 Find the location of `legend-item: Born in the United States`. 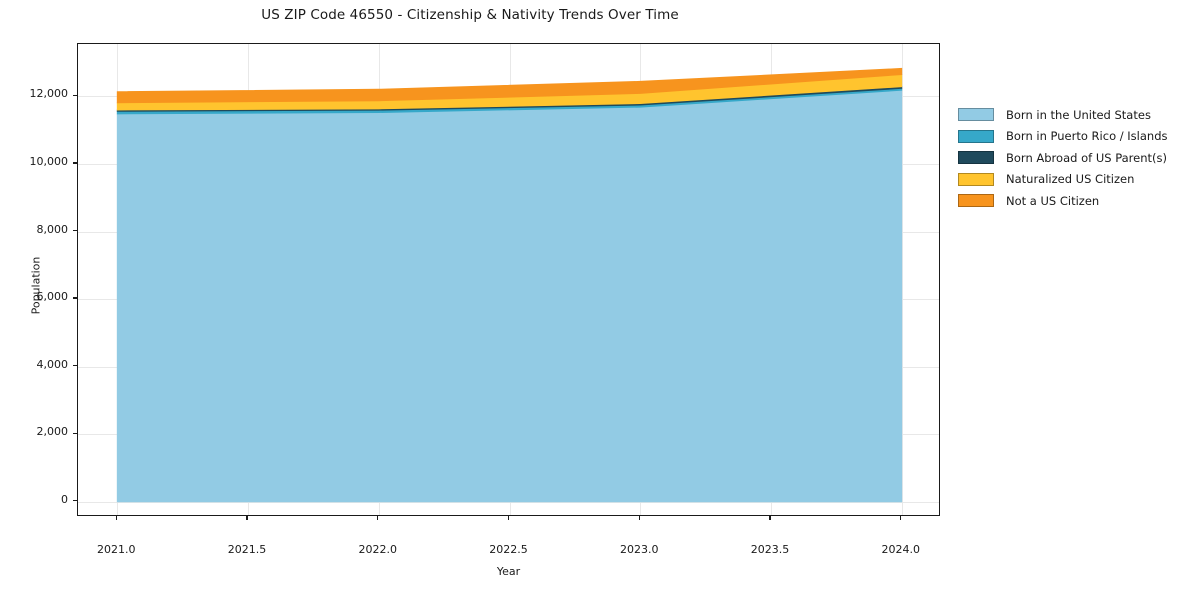

legend-item: Born in the United States is located at coordinates (1063, 115).